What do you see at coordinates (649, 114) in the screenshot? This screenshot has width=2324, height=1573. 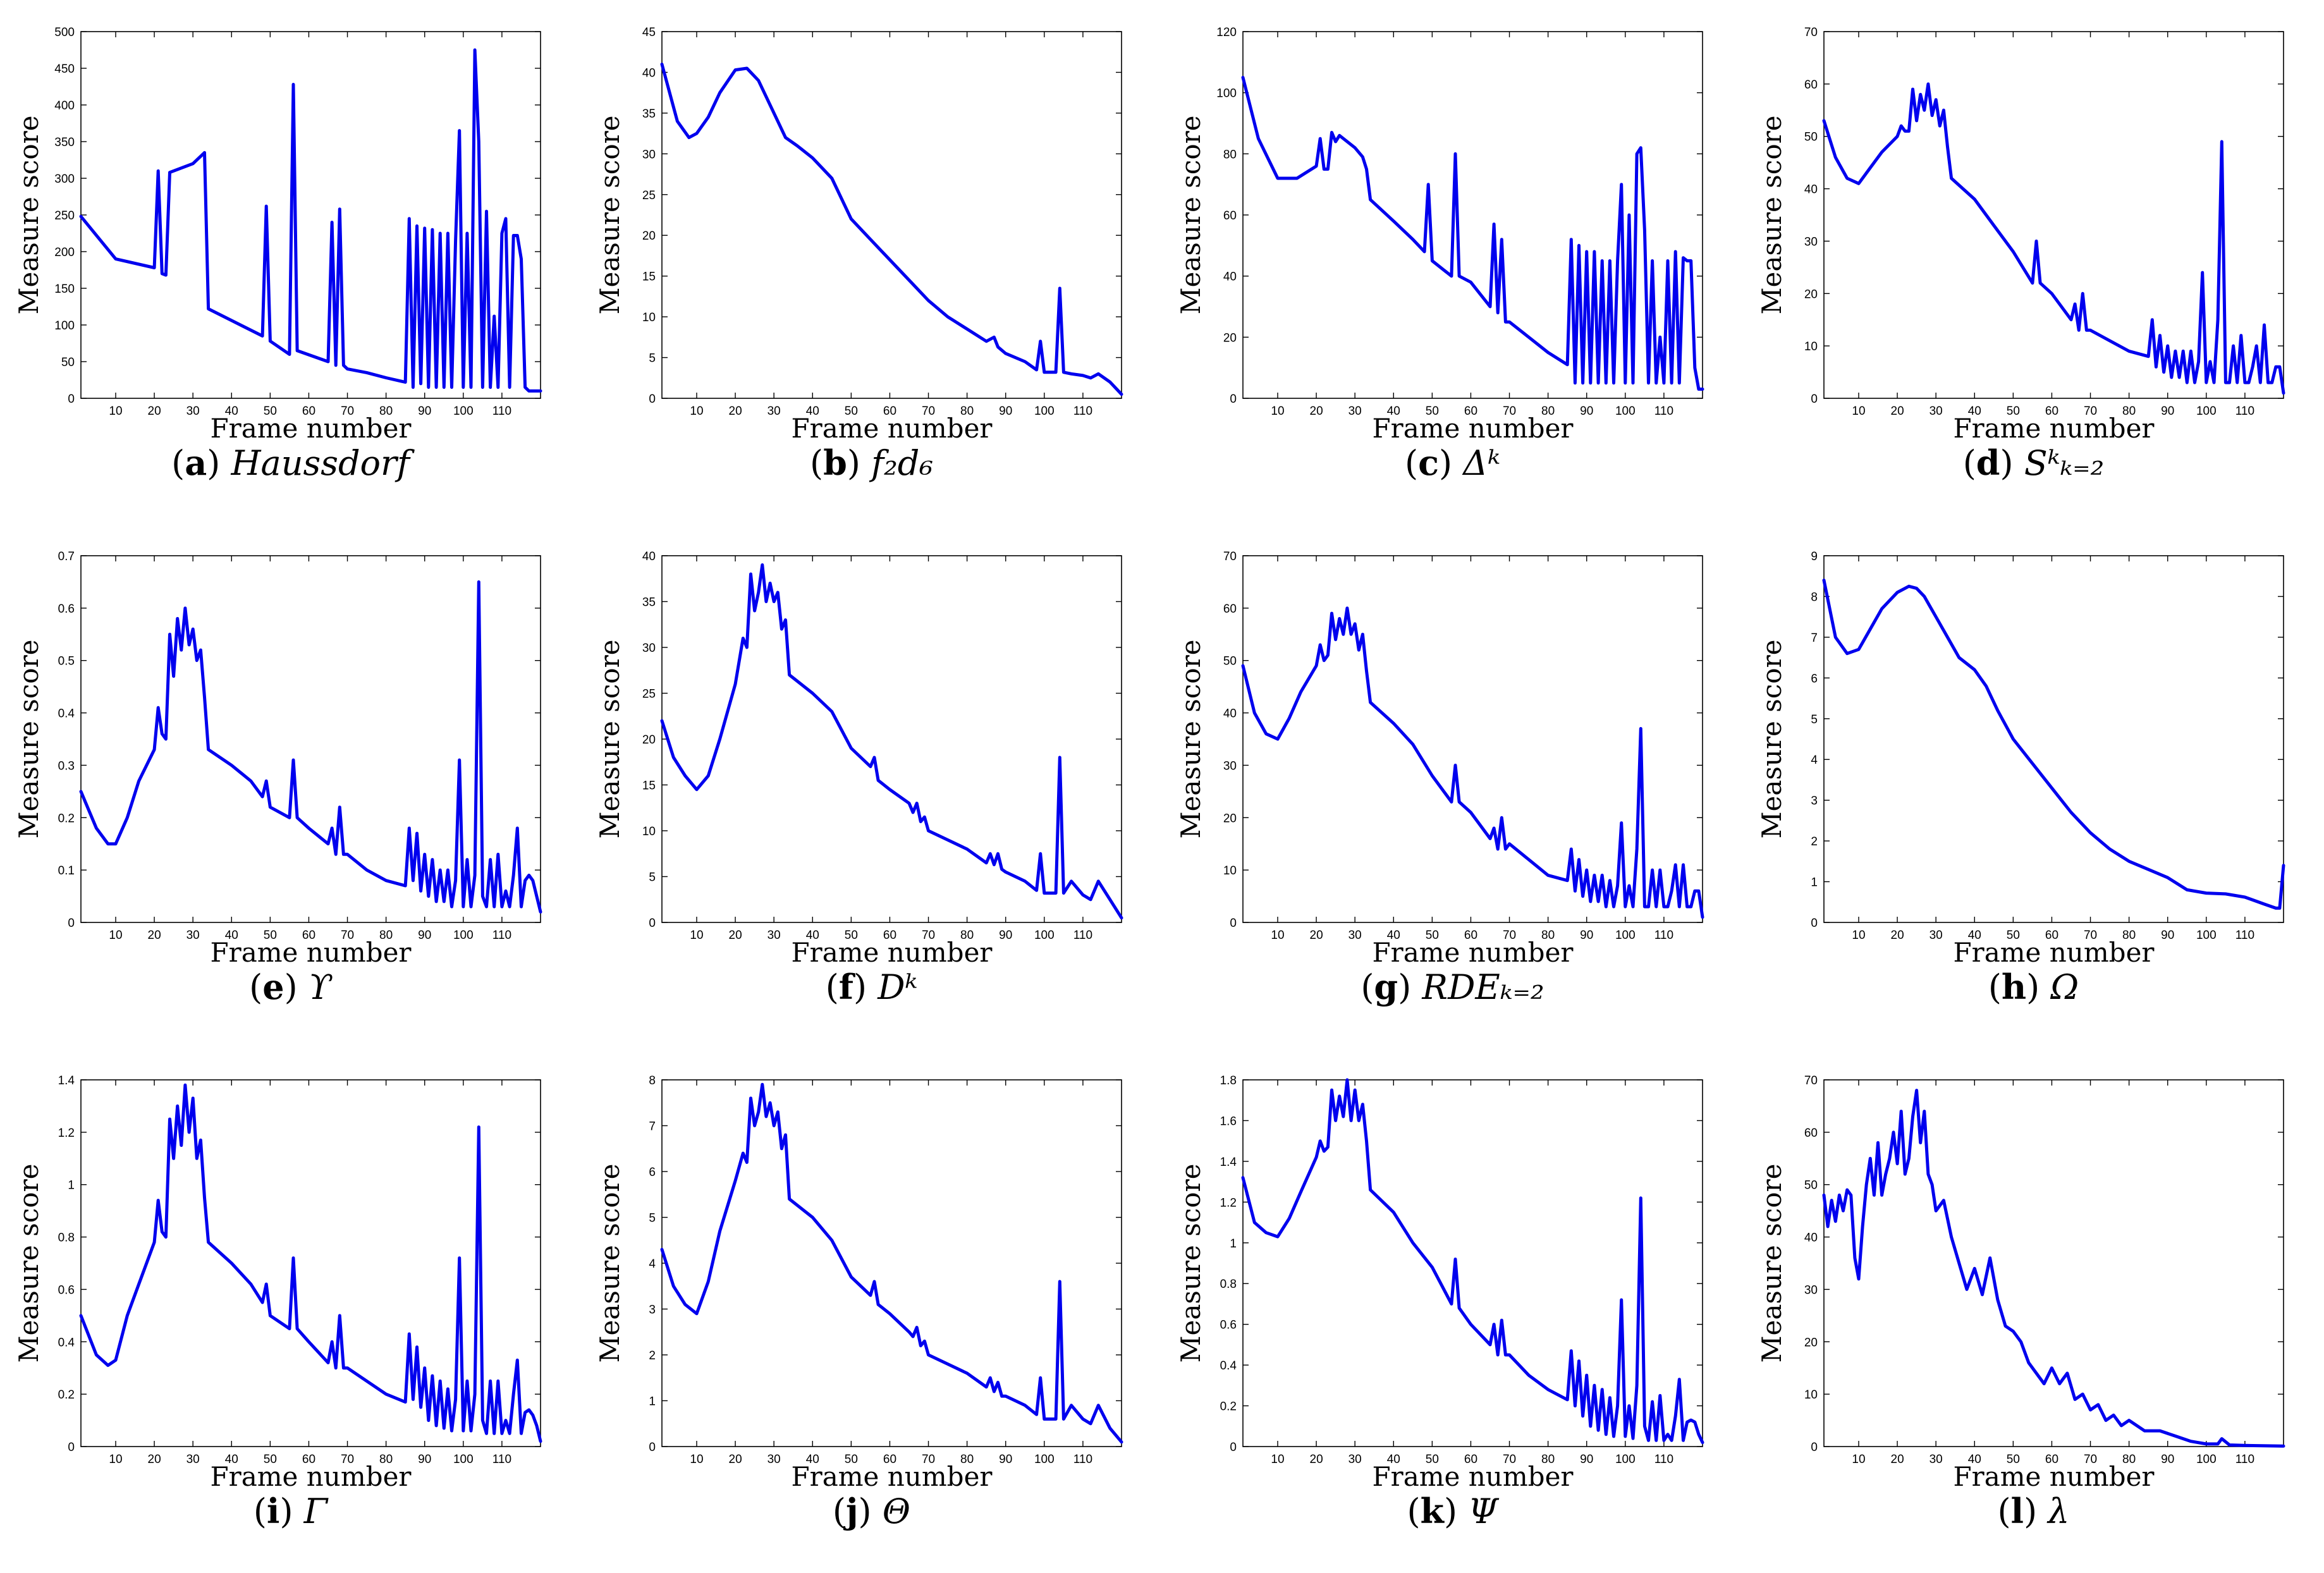 I see `y-tick-label: 35` at bounding box center [649, 114].